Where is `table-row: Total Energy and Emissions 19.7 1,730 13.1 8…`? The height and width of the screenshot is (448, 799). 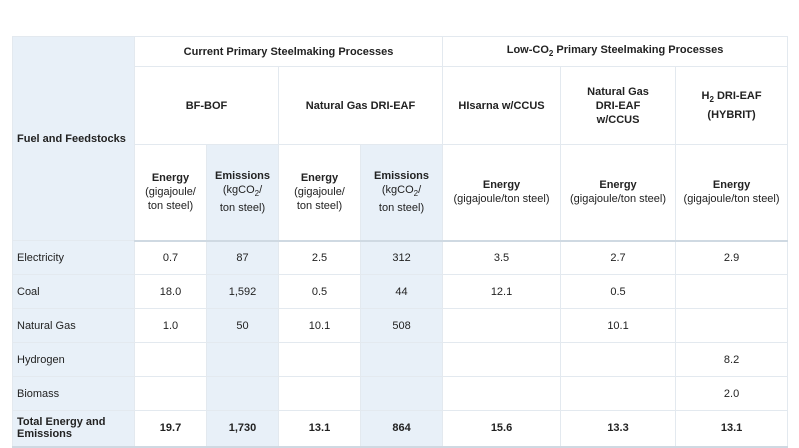
table-row: Total Energy and Emissions 19.7 1,730 13.1 8… is located at coordinates (400, 429).